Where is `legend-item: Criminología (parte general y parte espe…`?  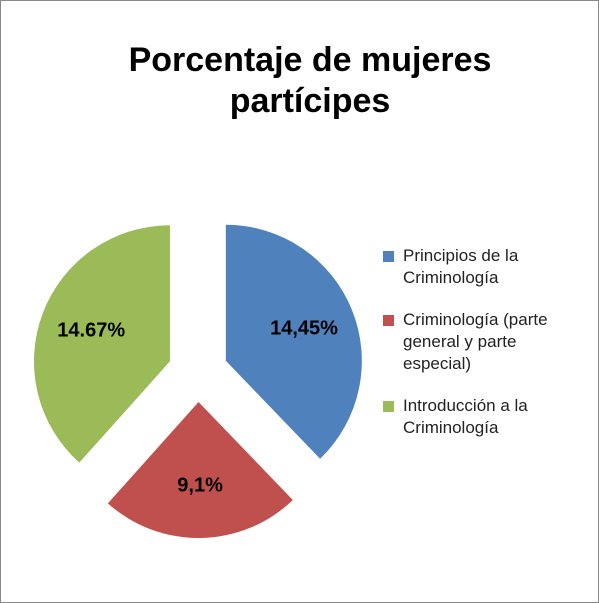
legend-item: Criminología (parte general y parte espe… is located at coordinates (485, 342).